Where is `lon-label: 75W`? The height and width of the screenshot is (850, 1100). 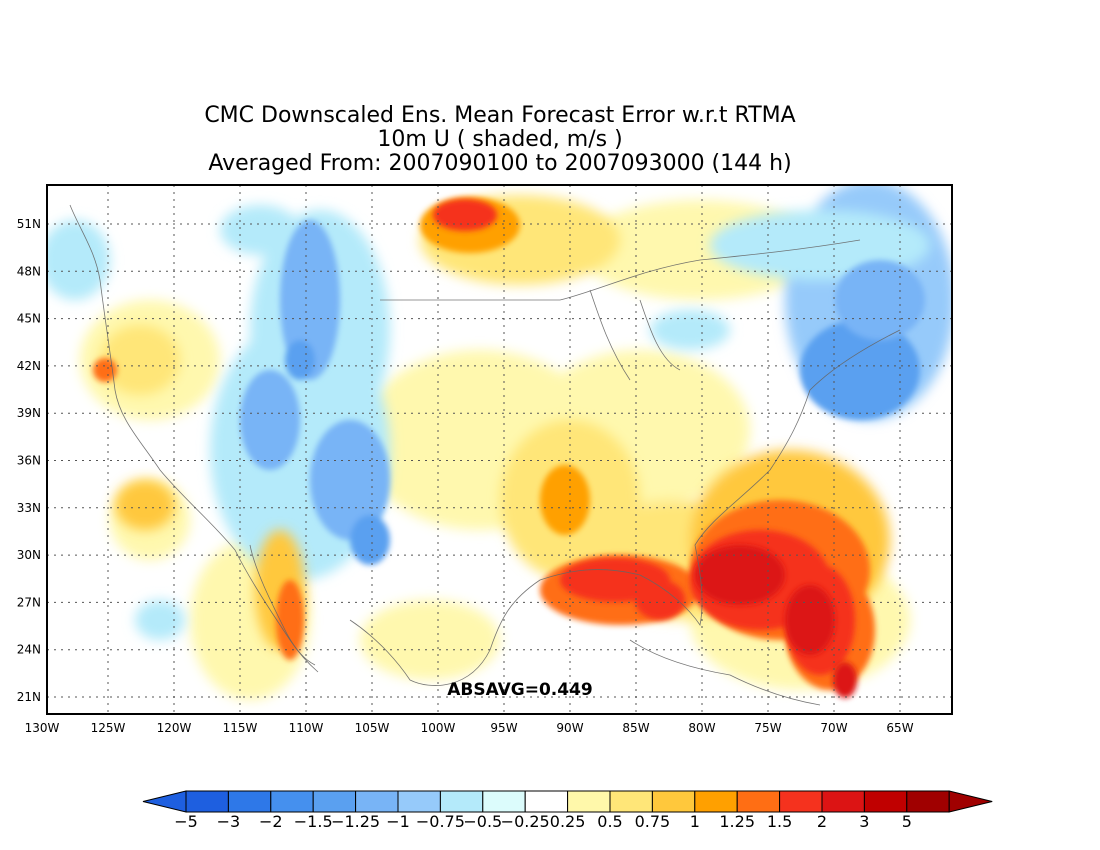
lon-label: 75W is located at coordinates (767, 728).